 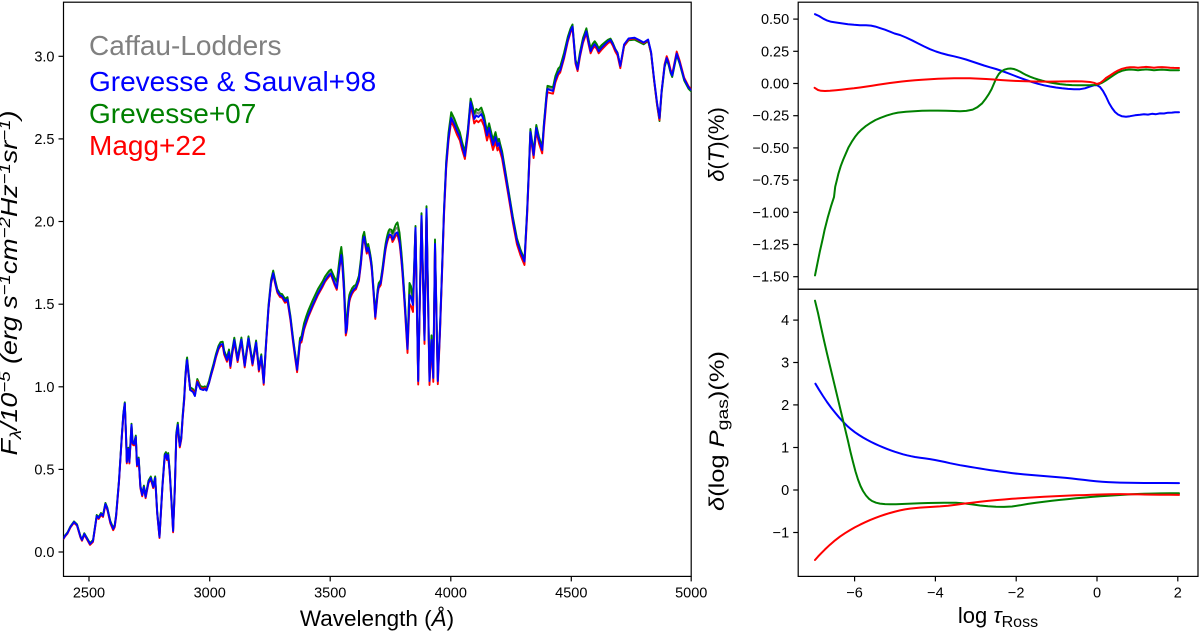 What do you see at coordinates (775, 85) in the screenshot?
I see `svg-text: 0.00` at bounding box center [775, 85].